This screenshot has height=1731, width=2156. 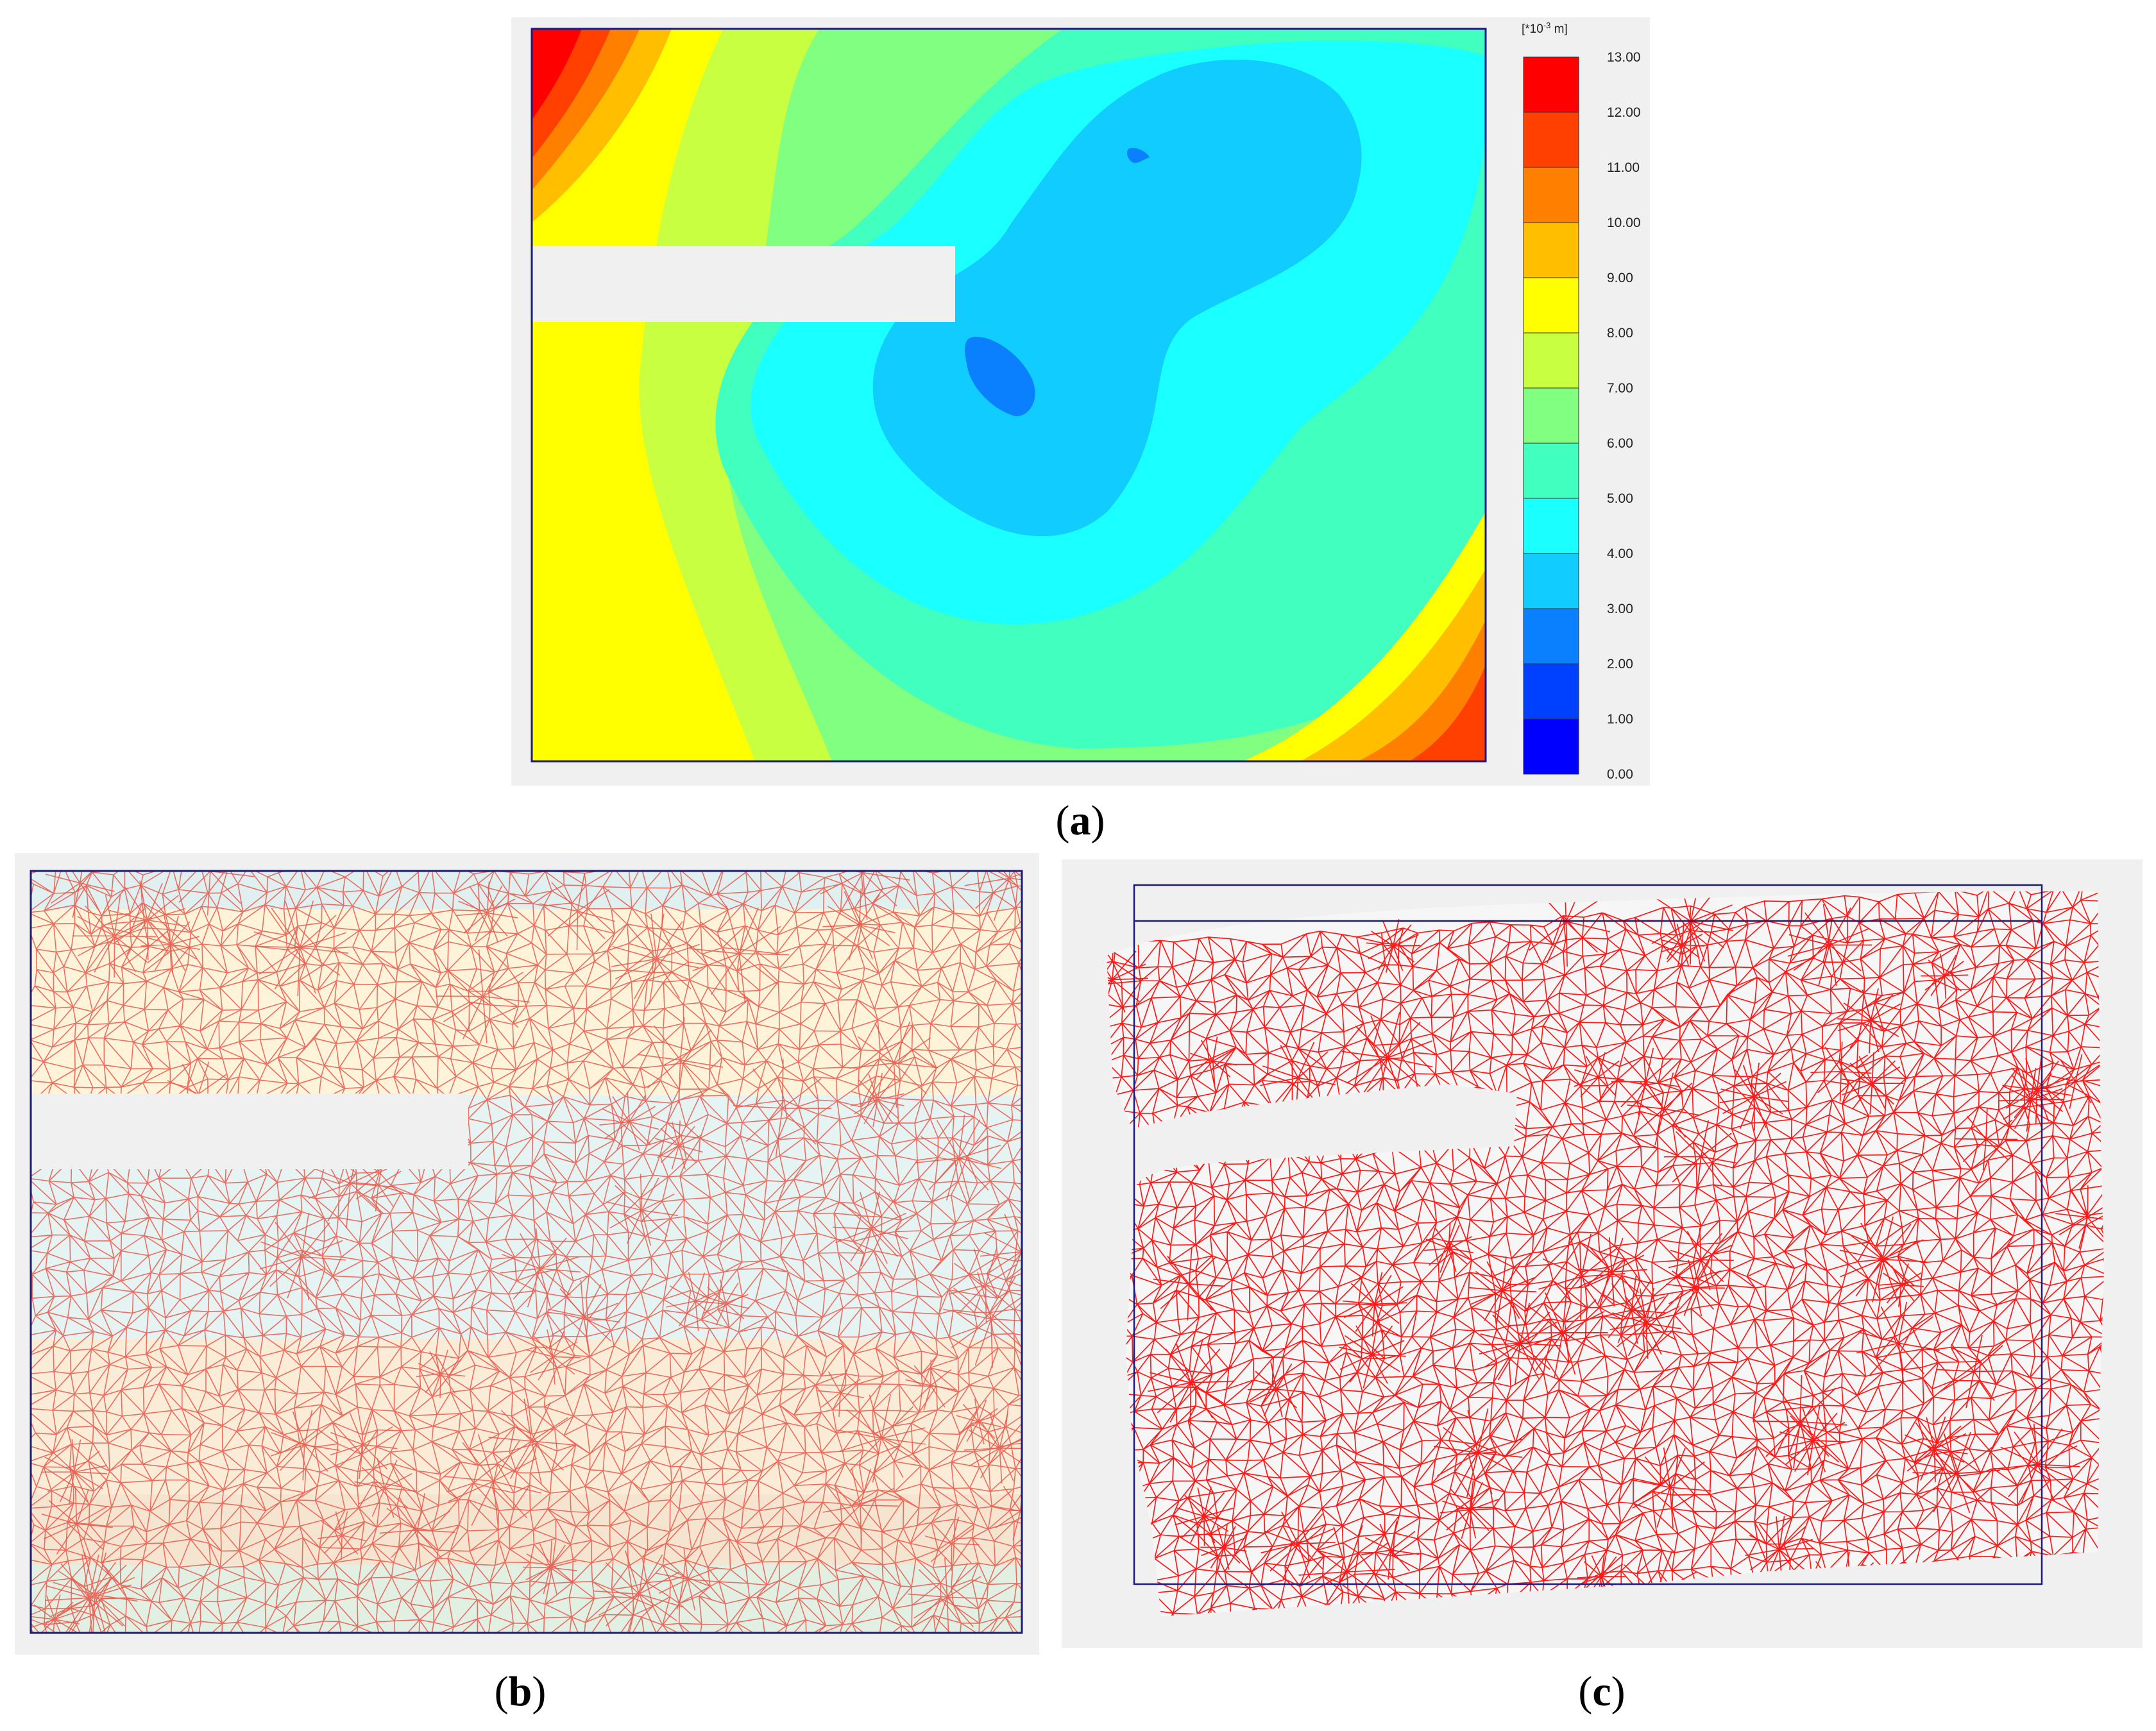 What do you see at coordinates (1601, 1691) in the screenshot?
I see `caption-c: (c)` at bounding box center [1601, 1691].